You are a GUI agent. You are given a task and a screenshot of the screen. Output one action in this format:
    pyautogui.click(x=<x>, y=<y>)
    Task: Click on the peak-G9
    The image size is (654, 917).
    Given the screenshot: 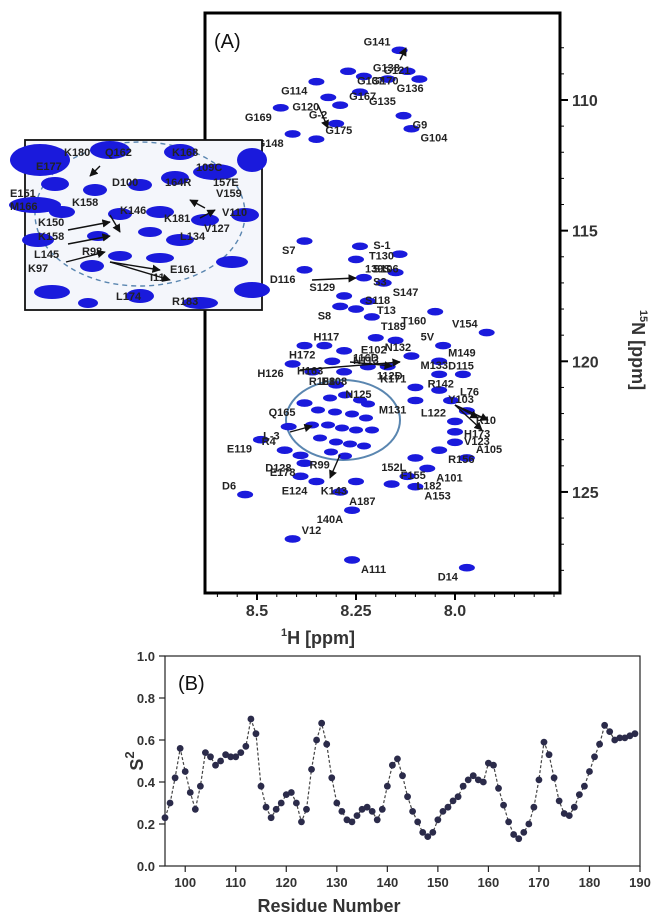 What is the action you would take?
    pyautogui.click(x=403, y=115)
    